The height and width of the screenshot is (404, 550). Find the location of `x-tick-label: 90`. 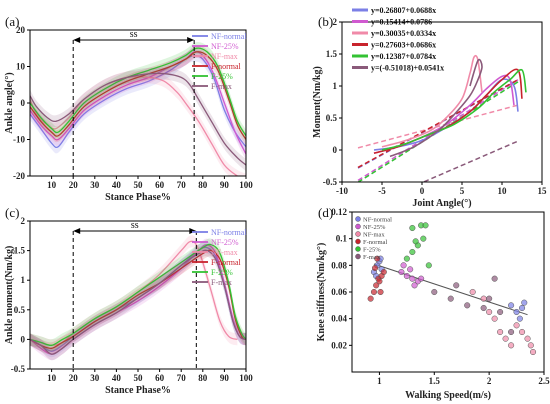

x-tick-label: 90 is located at coordinates (225, 378).